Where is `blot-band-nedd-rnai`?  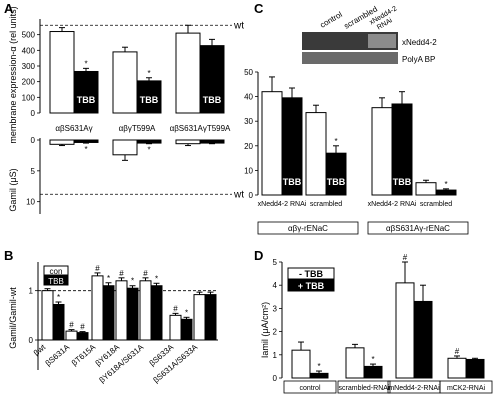 blot-band-nedd-rnai is located at coordinates (382, 41).